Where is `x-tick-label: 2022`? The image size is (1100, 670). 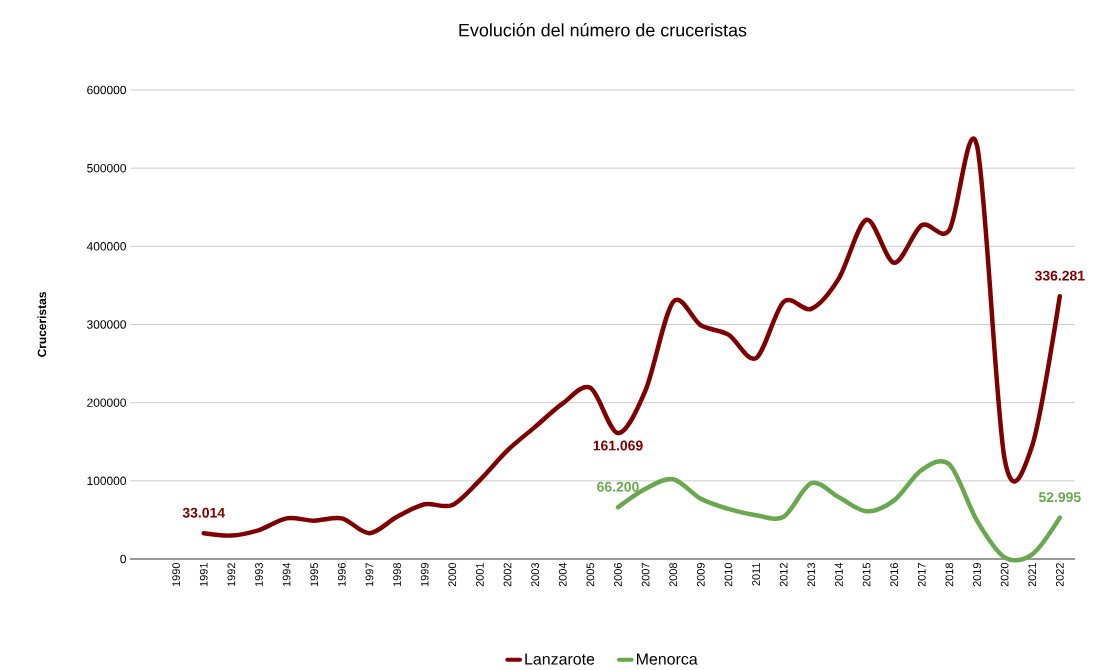 x-tick-label: 2022 is located at coordinates (1059, 575).